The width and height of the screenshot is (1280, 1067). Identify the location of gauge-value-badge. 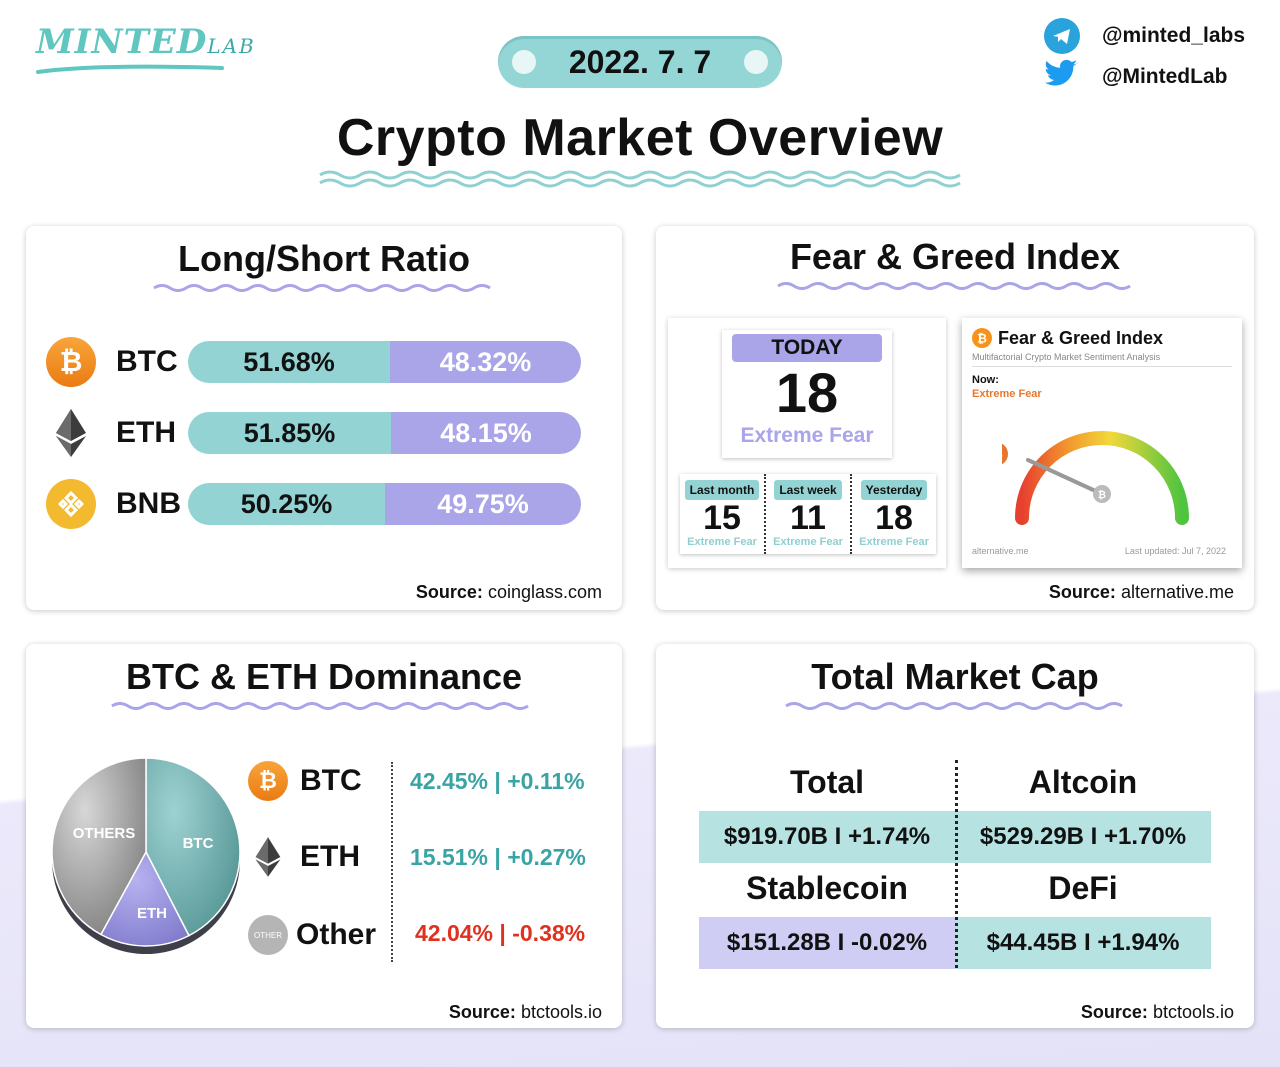
(1005, 454).